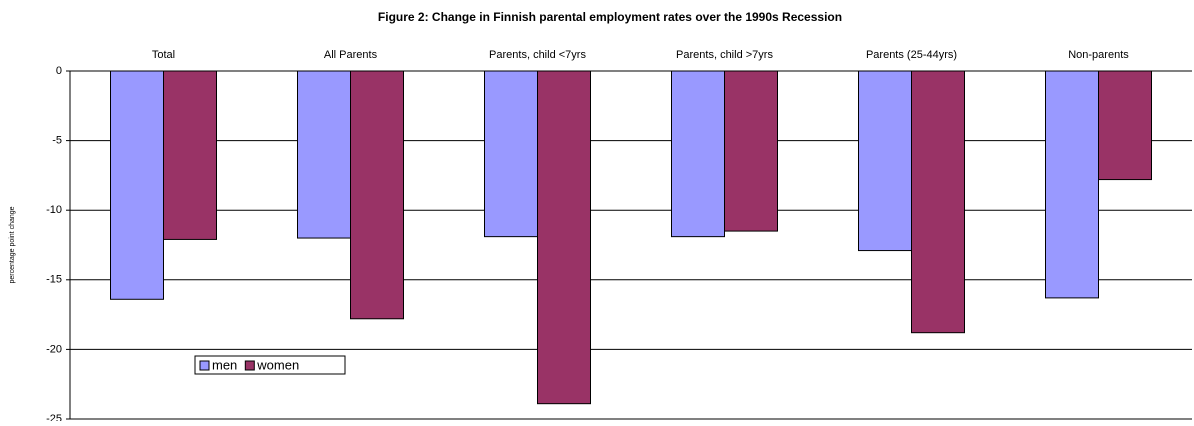 The width and height of the screenshot is (1194, 426). I want to click on y-tick-label: -15, so click(54, 280).